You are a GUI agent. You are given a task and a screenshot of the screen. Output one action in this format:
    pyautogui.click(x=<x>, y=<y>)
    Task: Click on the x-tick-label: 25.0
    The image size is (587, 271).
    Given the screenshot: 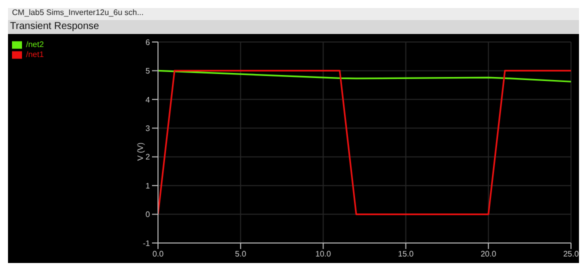 What is the action you would take?
    pyautogui.click(x=571, y=254)
    